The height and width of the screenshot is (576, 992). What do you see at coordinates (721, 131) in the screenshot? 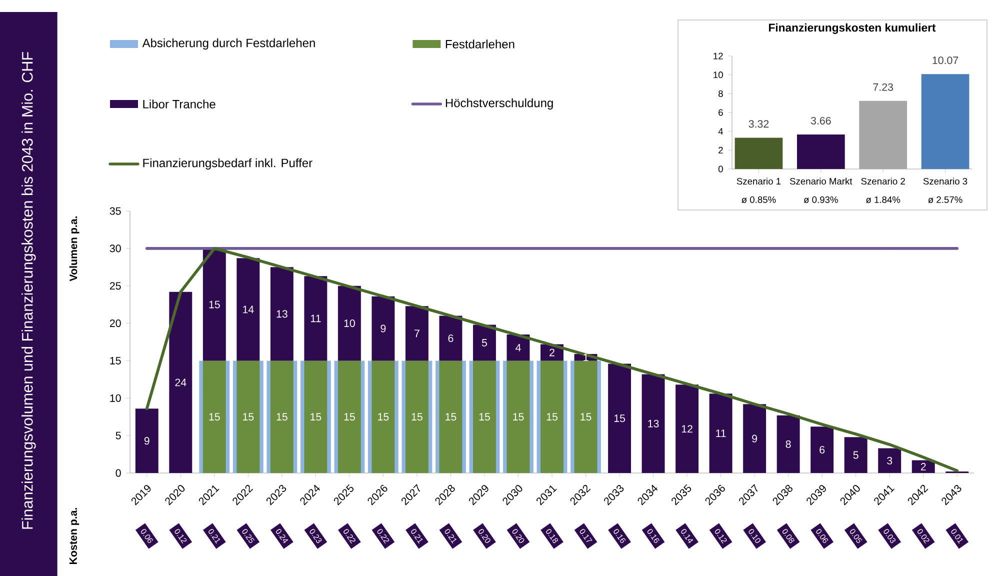
I see `y-tick-label: 4` at bounding box center [721, 131].